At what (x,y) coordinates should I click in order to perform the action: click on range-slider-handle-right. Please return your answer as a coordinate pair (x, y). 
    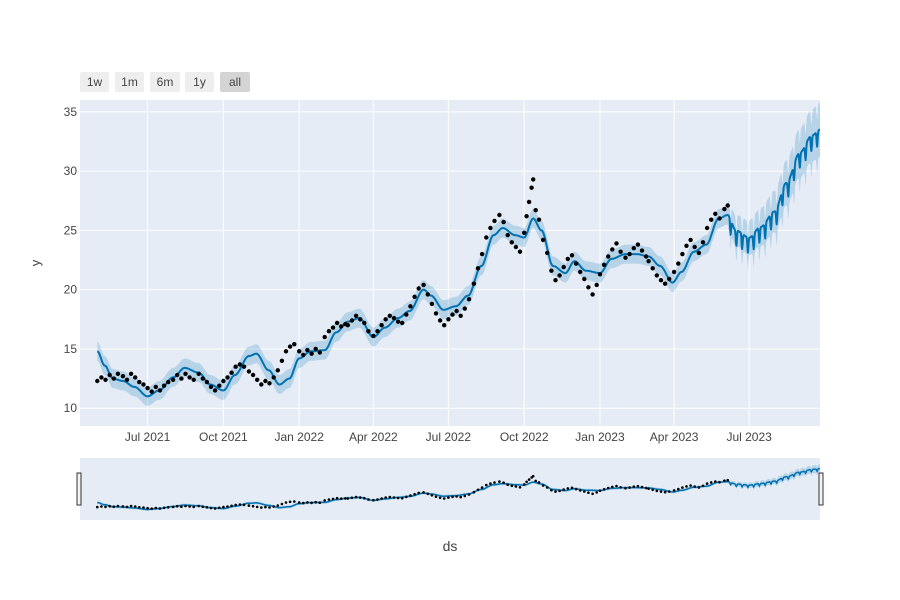
    Looking at the image, I should click on (821, 489).